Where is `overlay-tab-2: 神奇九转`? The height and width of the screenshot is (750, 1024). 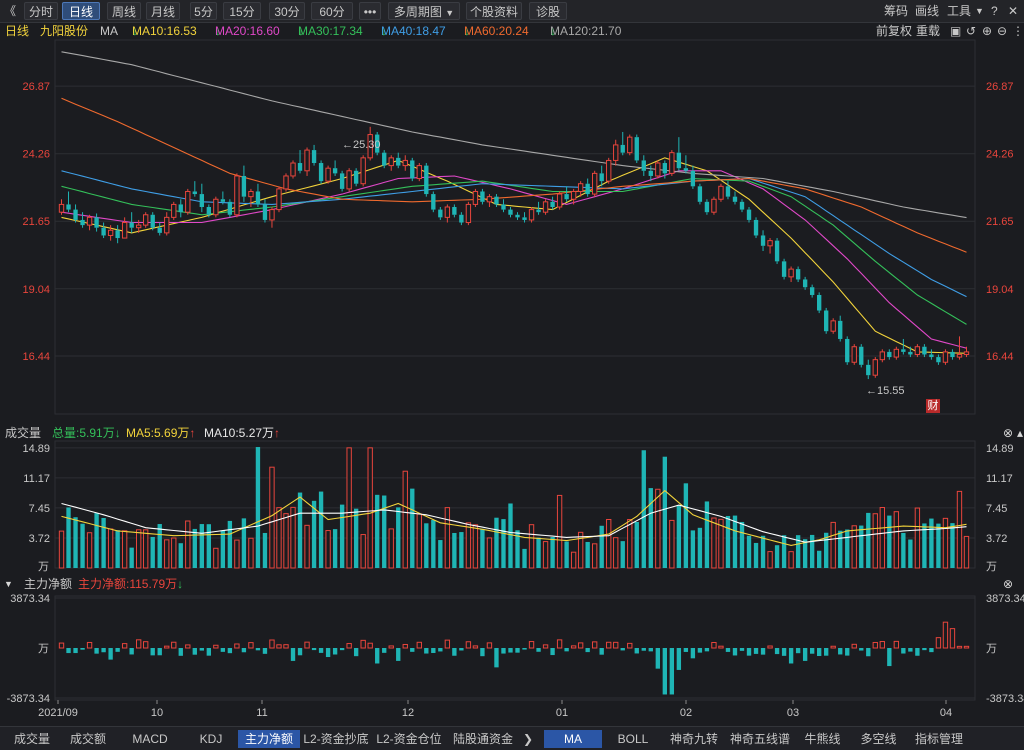 overlay-tab-2: 神奇九转 is located at coordinates (693, 739).